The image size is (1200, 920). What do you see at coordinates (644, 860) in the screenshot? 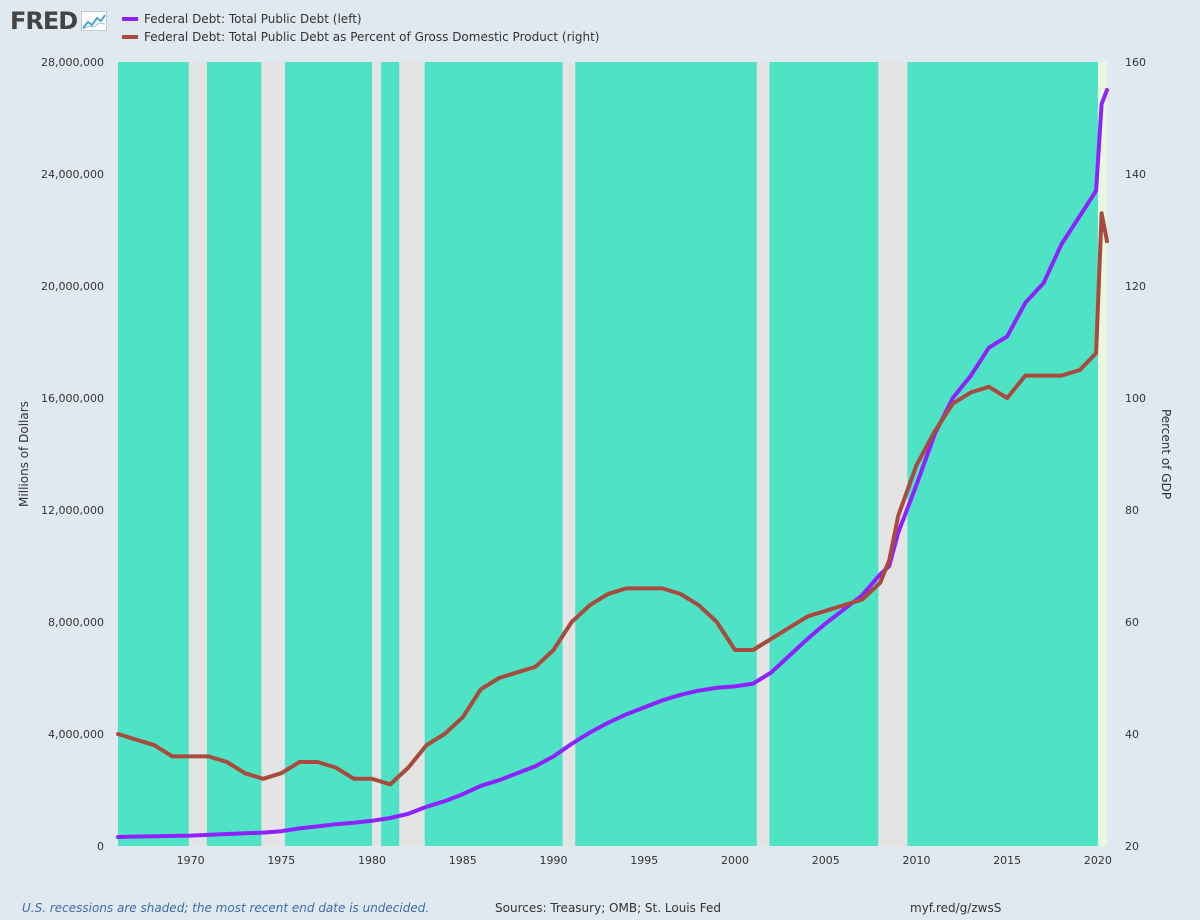
I see `x-tick-label: 1995` at bounding box center [644, 860].